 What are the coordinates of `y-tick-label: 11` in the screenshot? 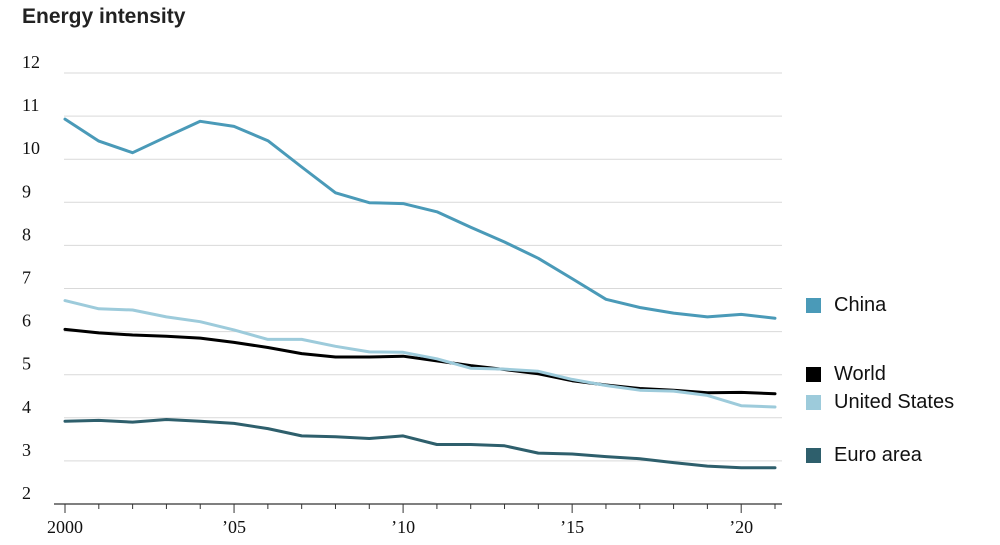 It's located at (30, 105).